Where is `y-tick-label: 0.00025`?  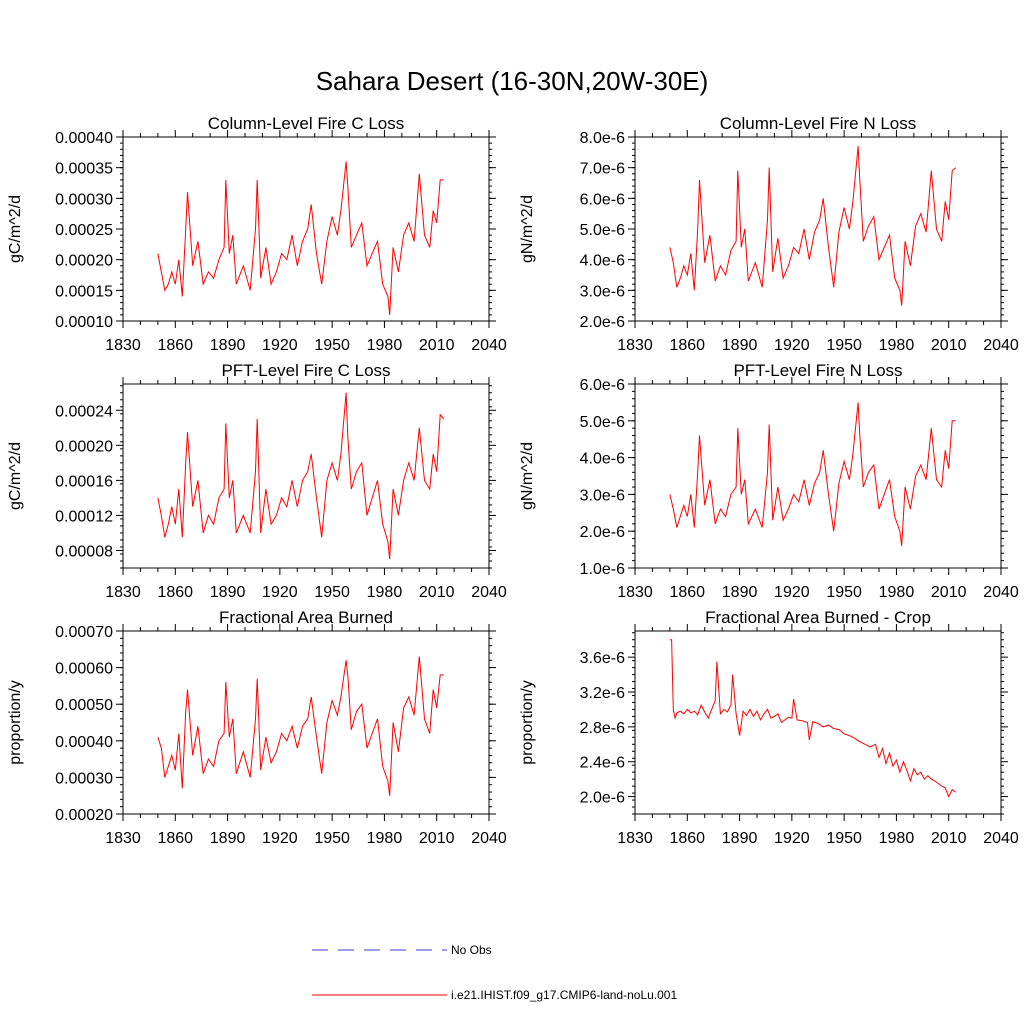 y-tick-label: 0.00025 is located at coordinates (84, 230).